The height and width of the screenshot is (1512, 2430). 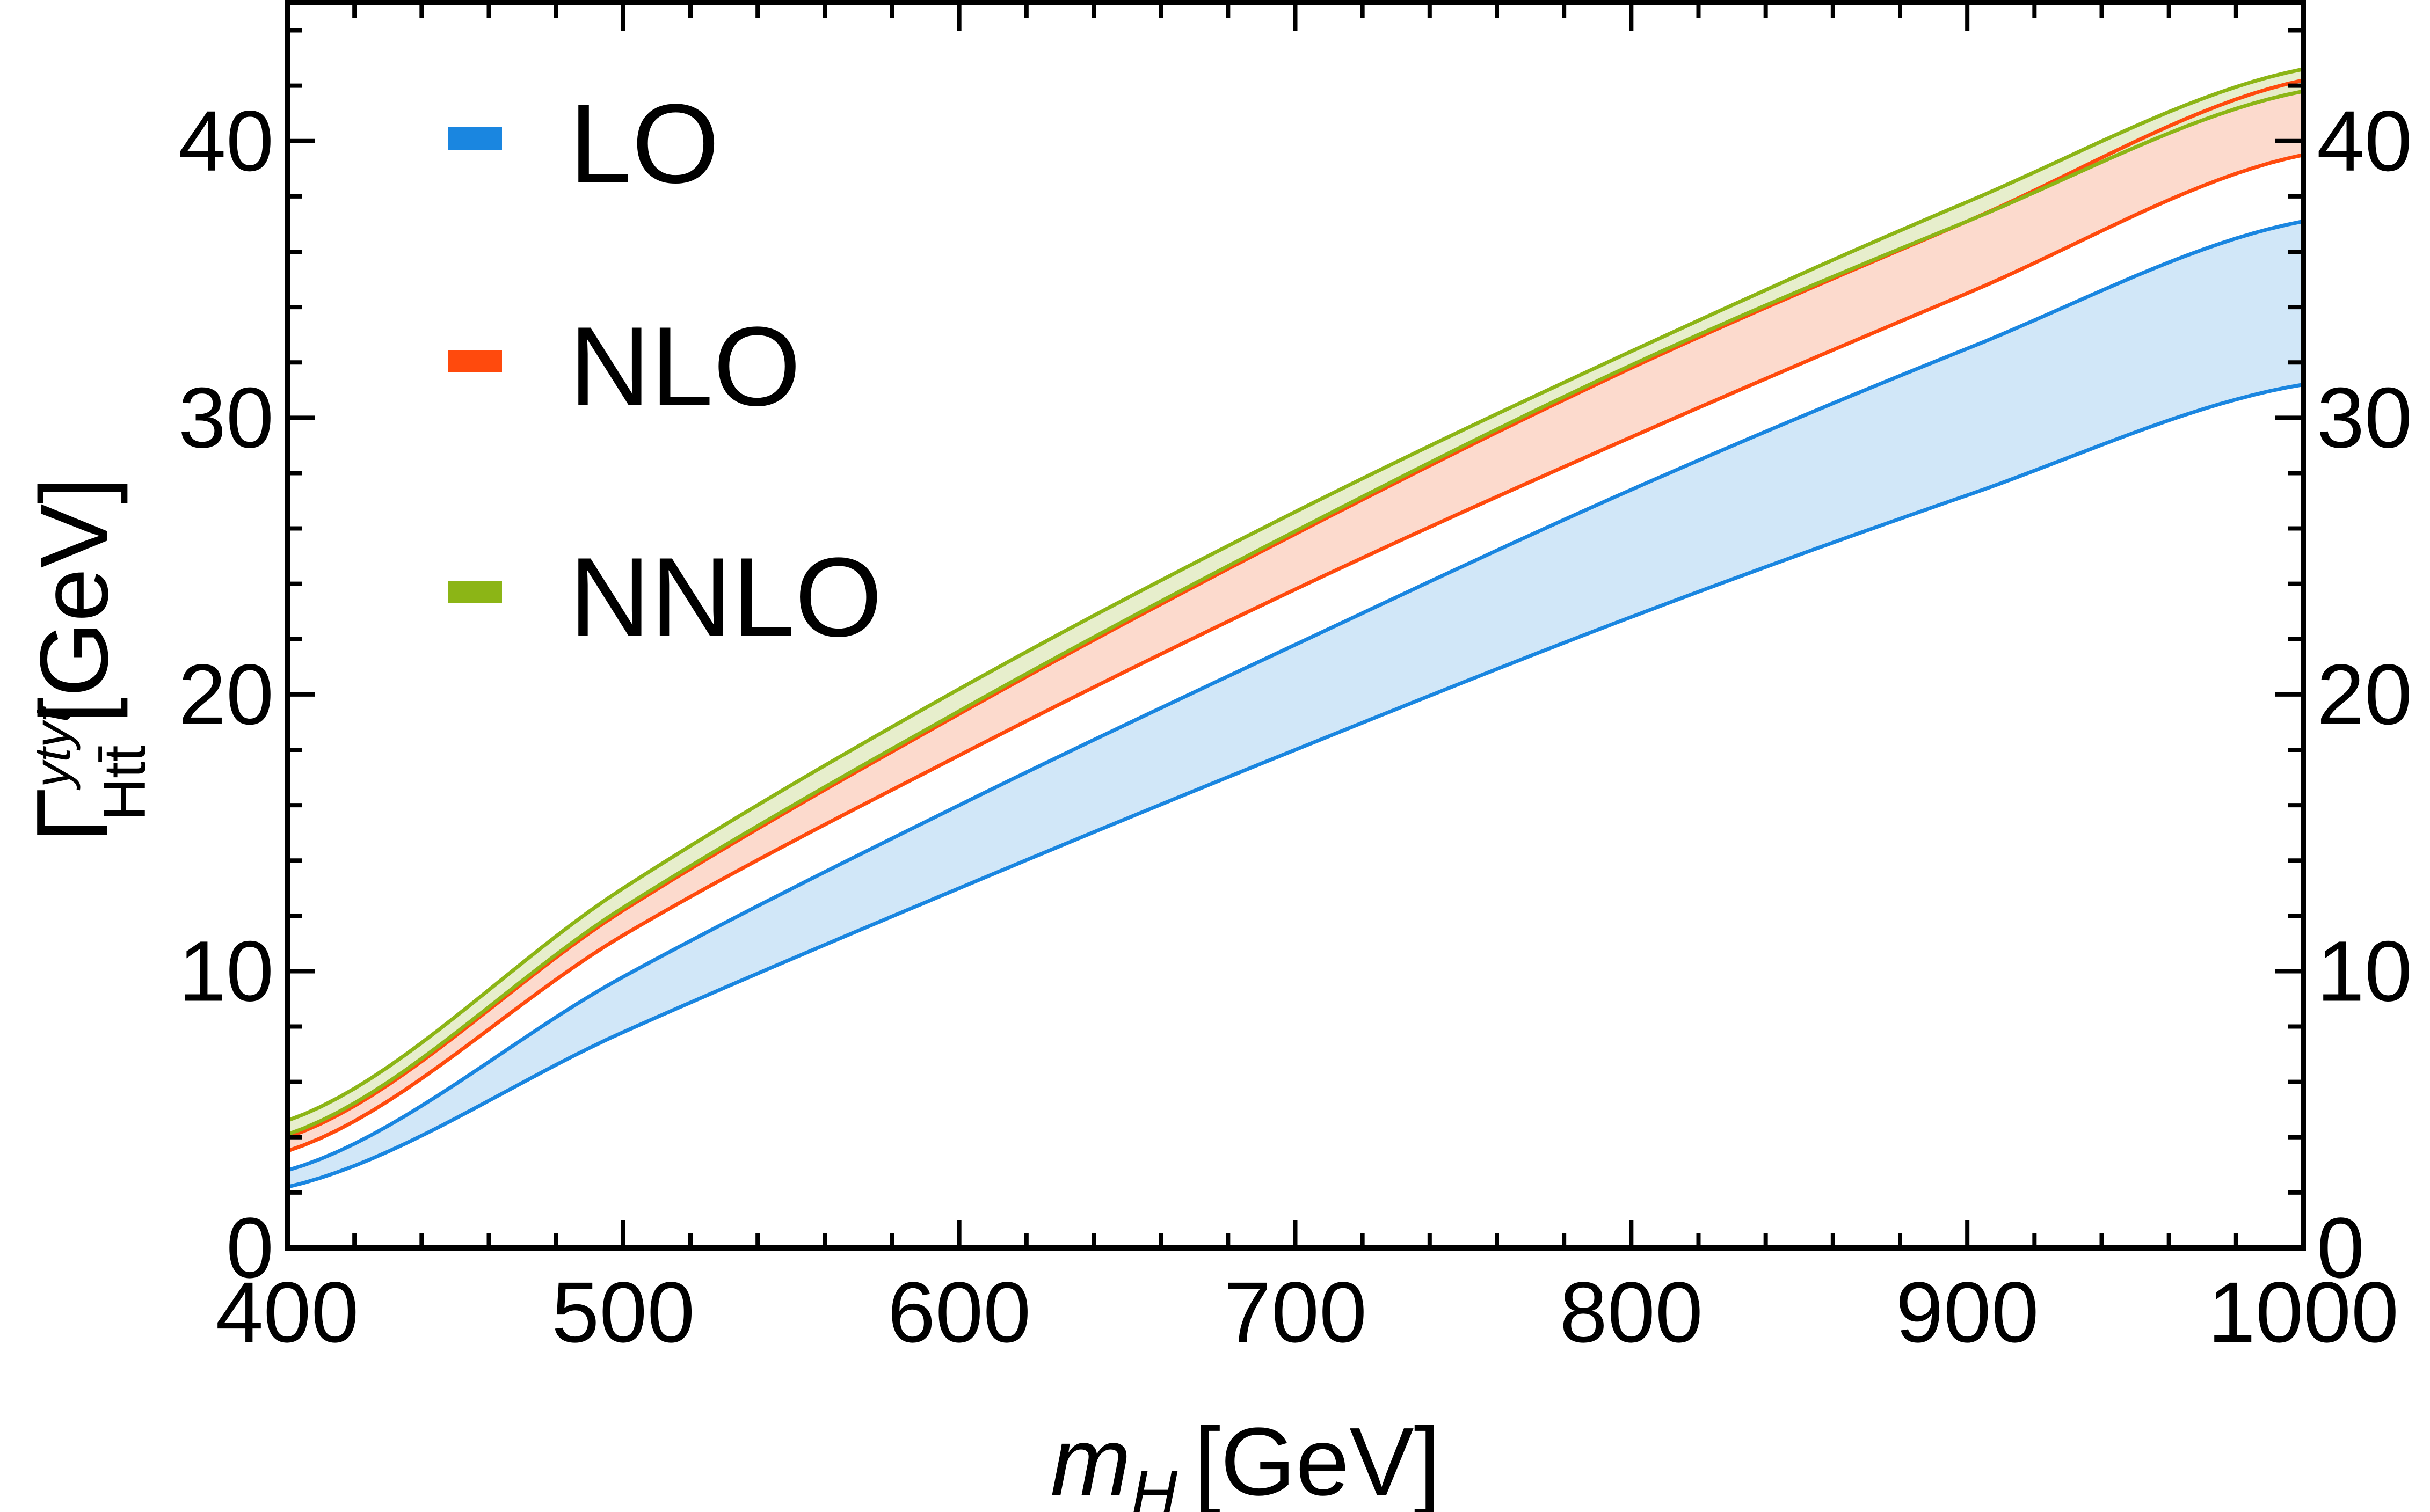 I want to click on y-tick-label-right: 10, so click(x=2364, y=971).